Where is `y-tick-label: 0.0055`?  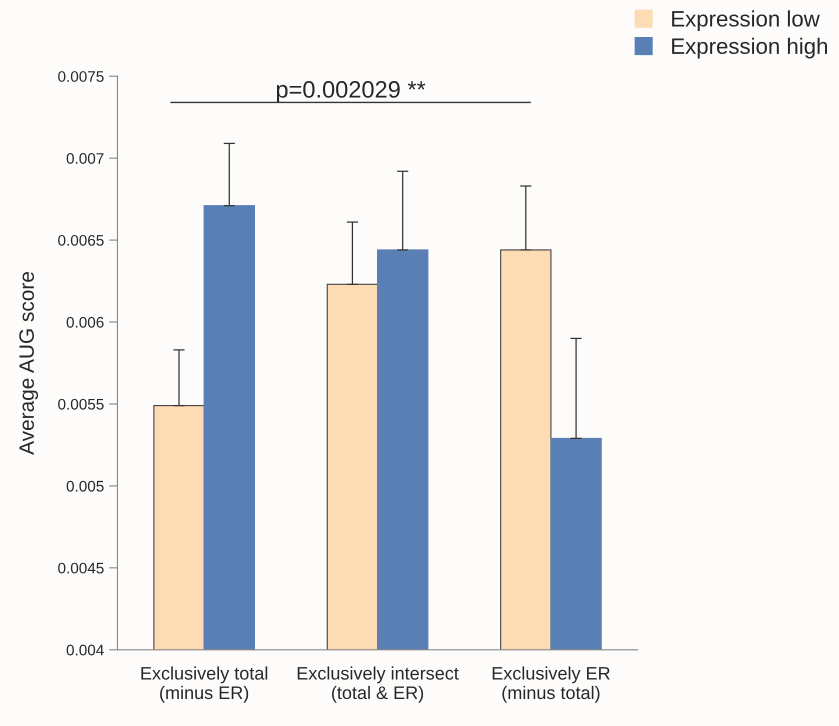
y-tick-label: 0.0055 is located at coordinates (81, 404).